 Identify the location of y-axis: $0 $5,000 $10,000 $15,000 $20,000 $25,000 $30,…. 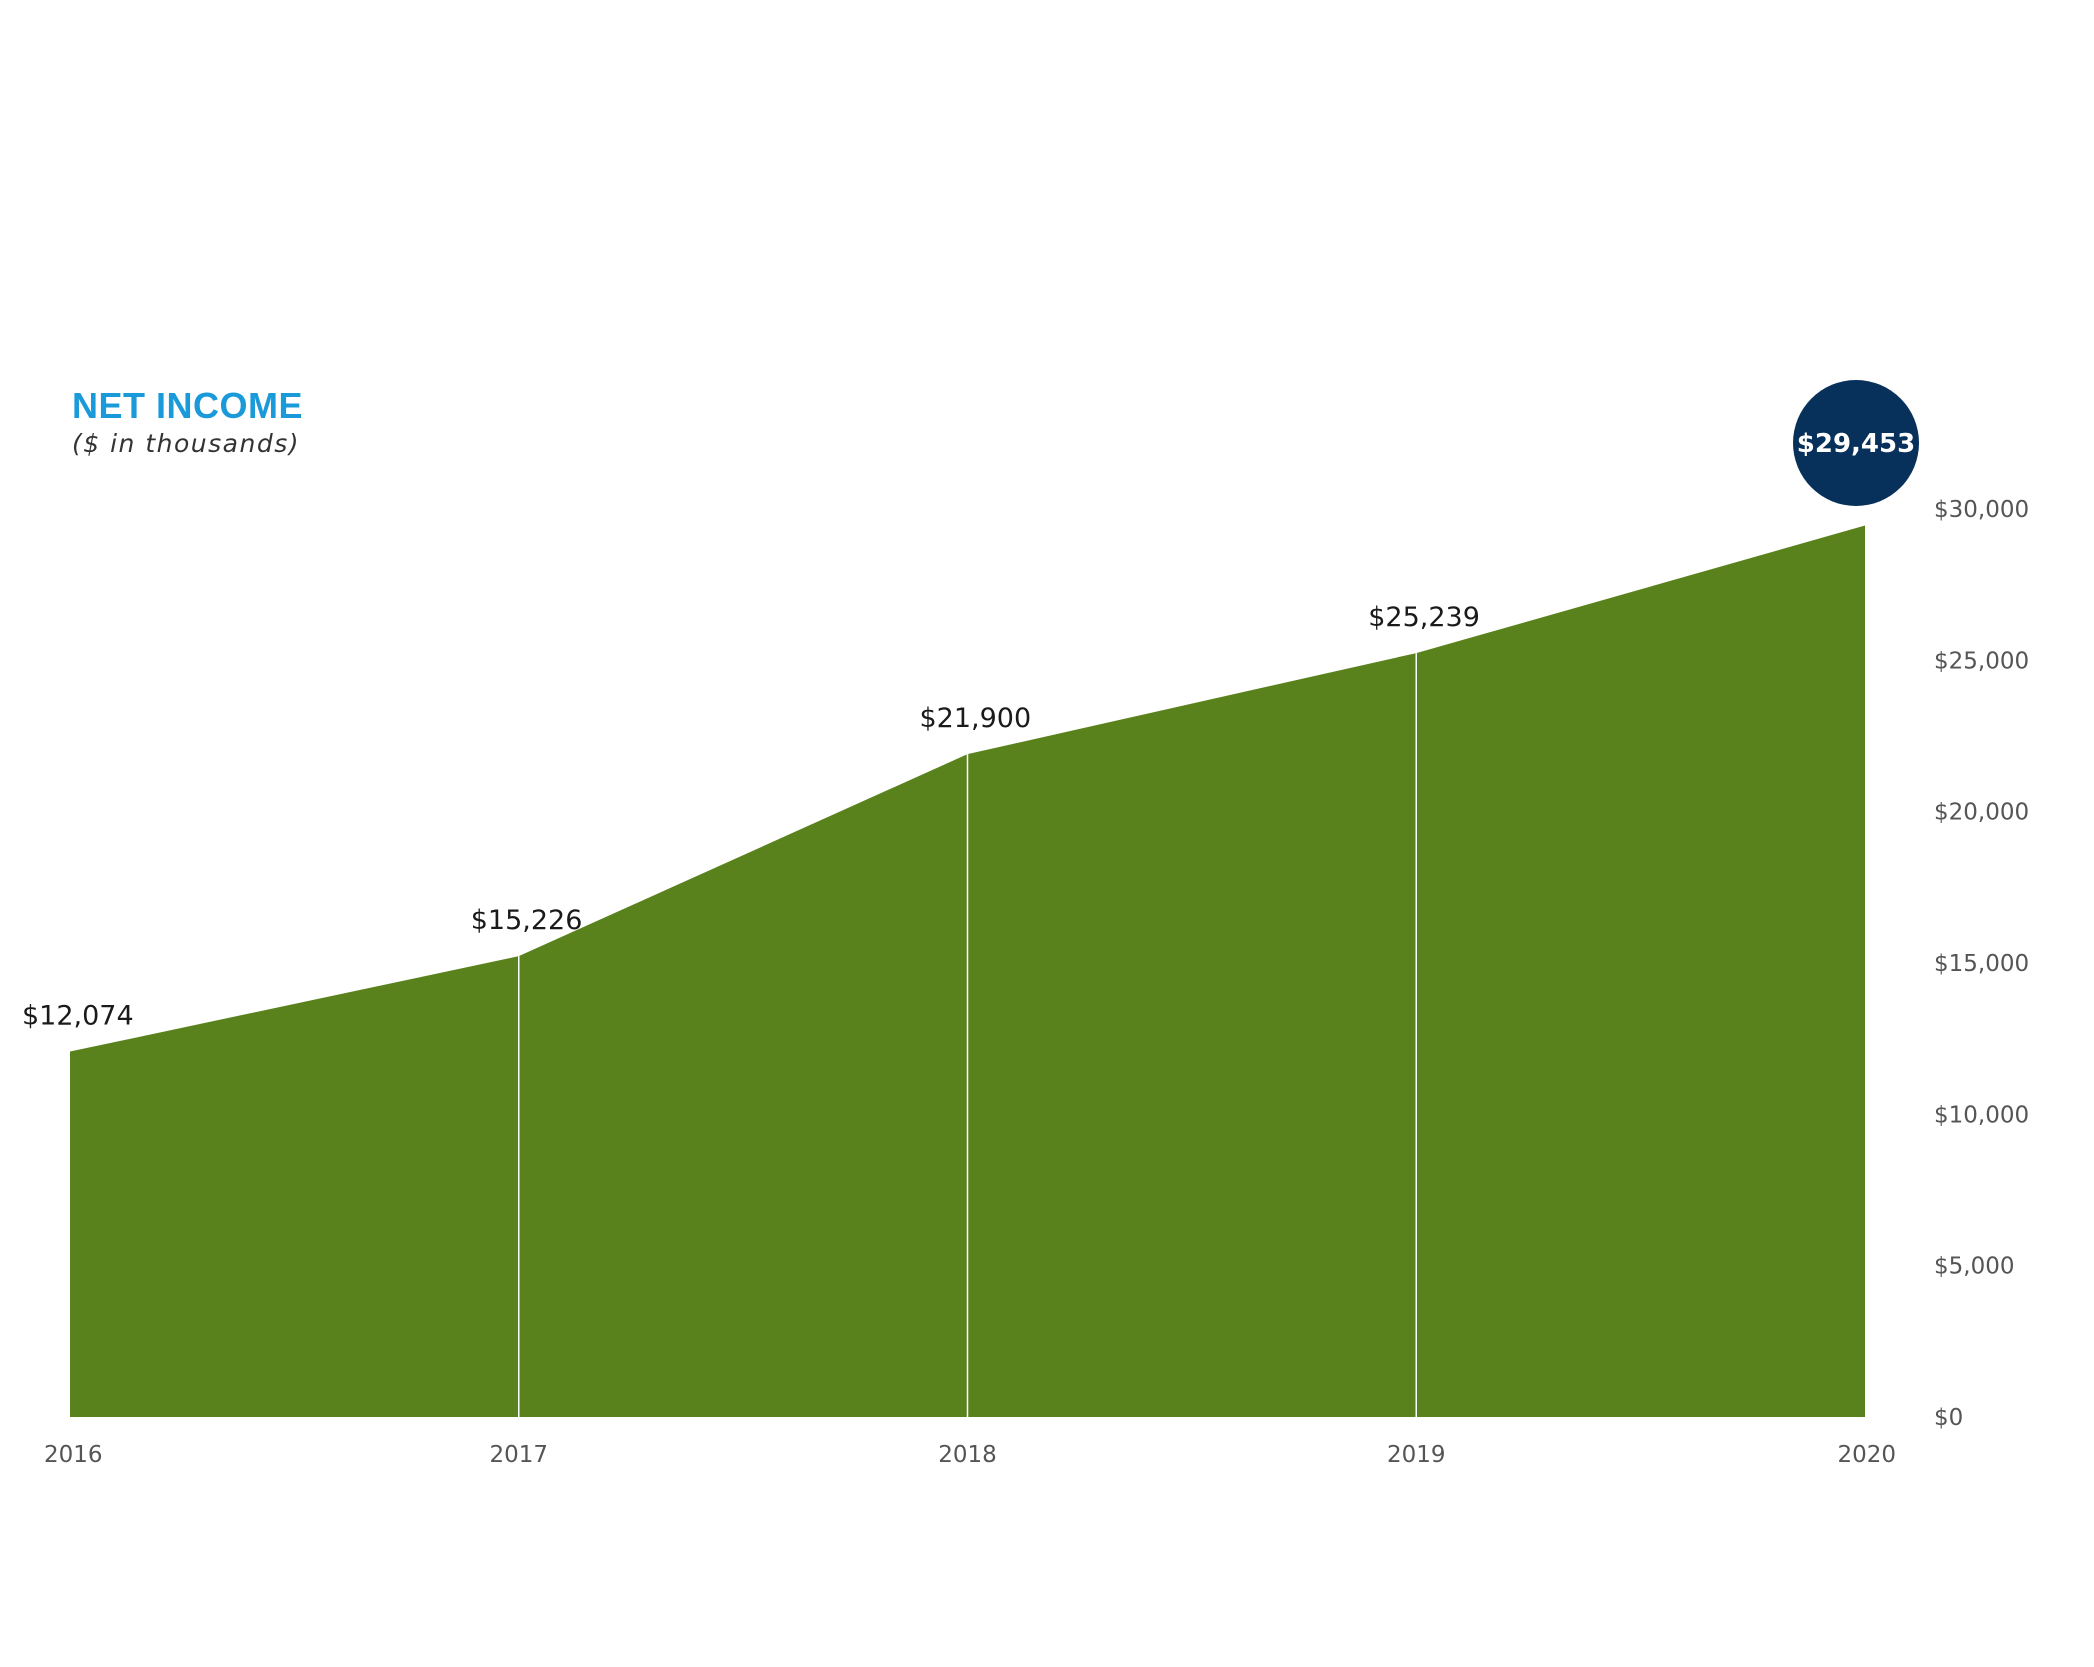
(1981, 964).